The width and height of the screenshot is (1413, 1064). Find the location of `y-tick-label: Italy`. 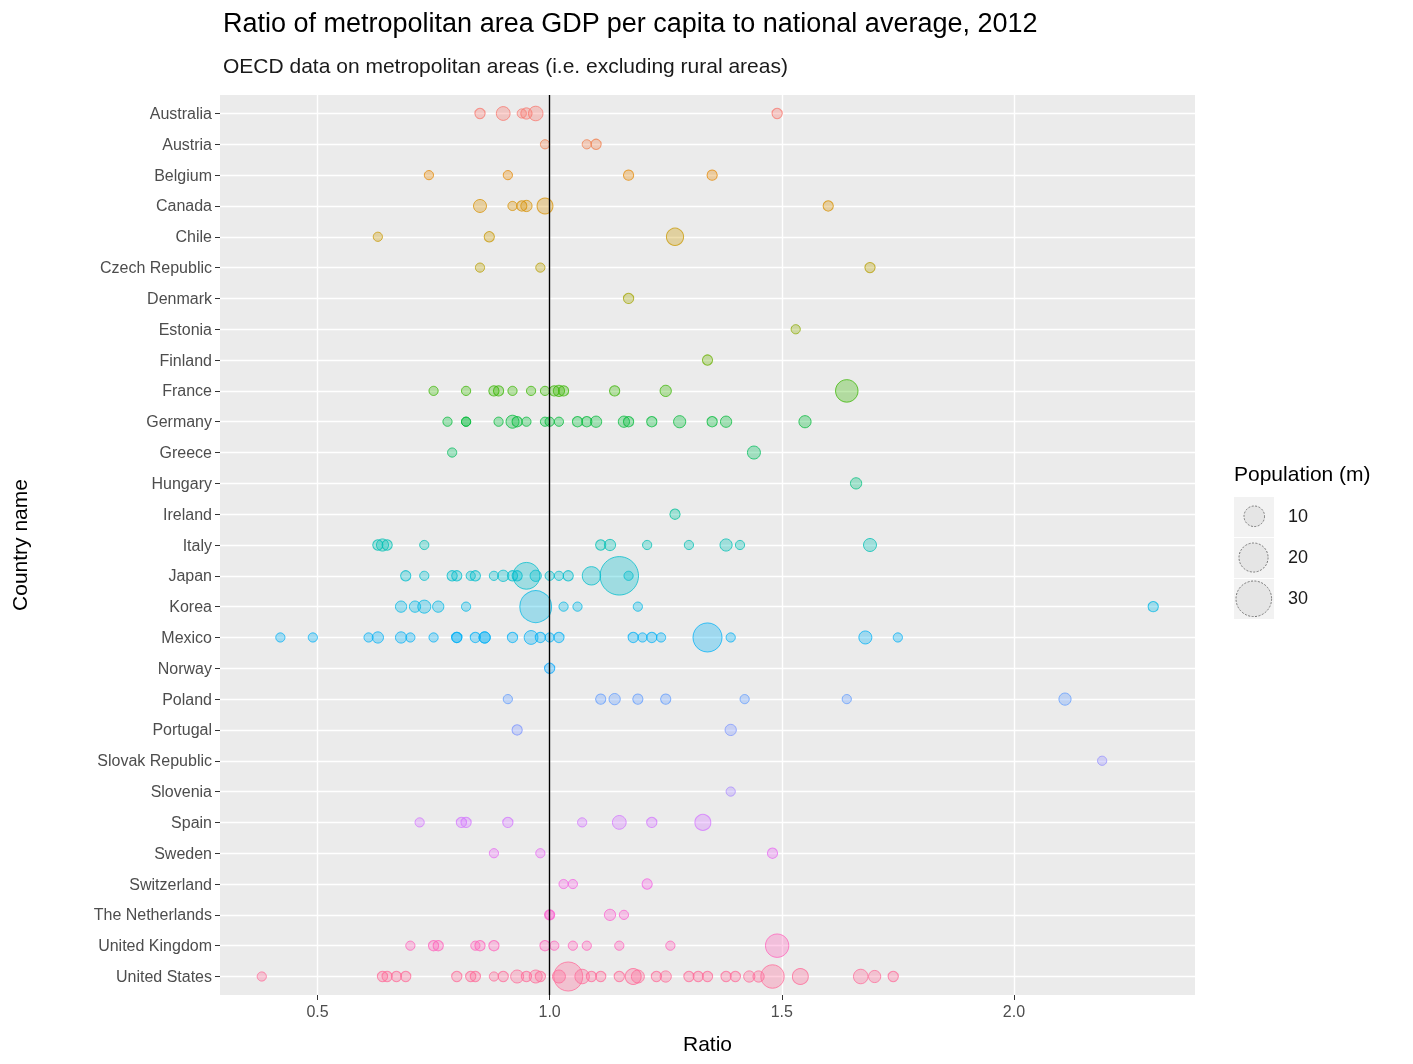

y-tick-label: Italy is located at coordinates (197, 545).